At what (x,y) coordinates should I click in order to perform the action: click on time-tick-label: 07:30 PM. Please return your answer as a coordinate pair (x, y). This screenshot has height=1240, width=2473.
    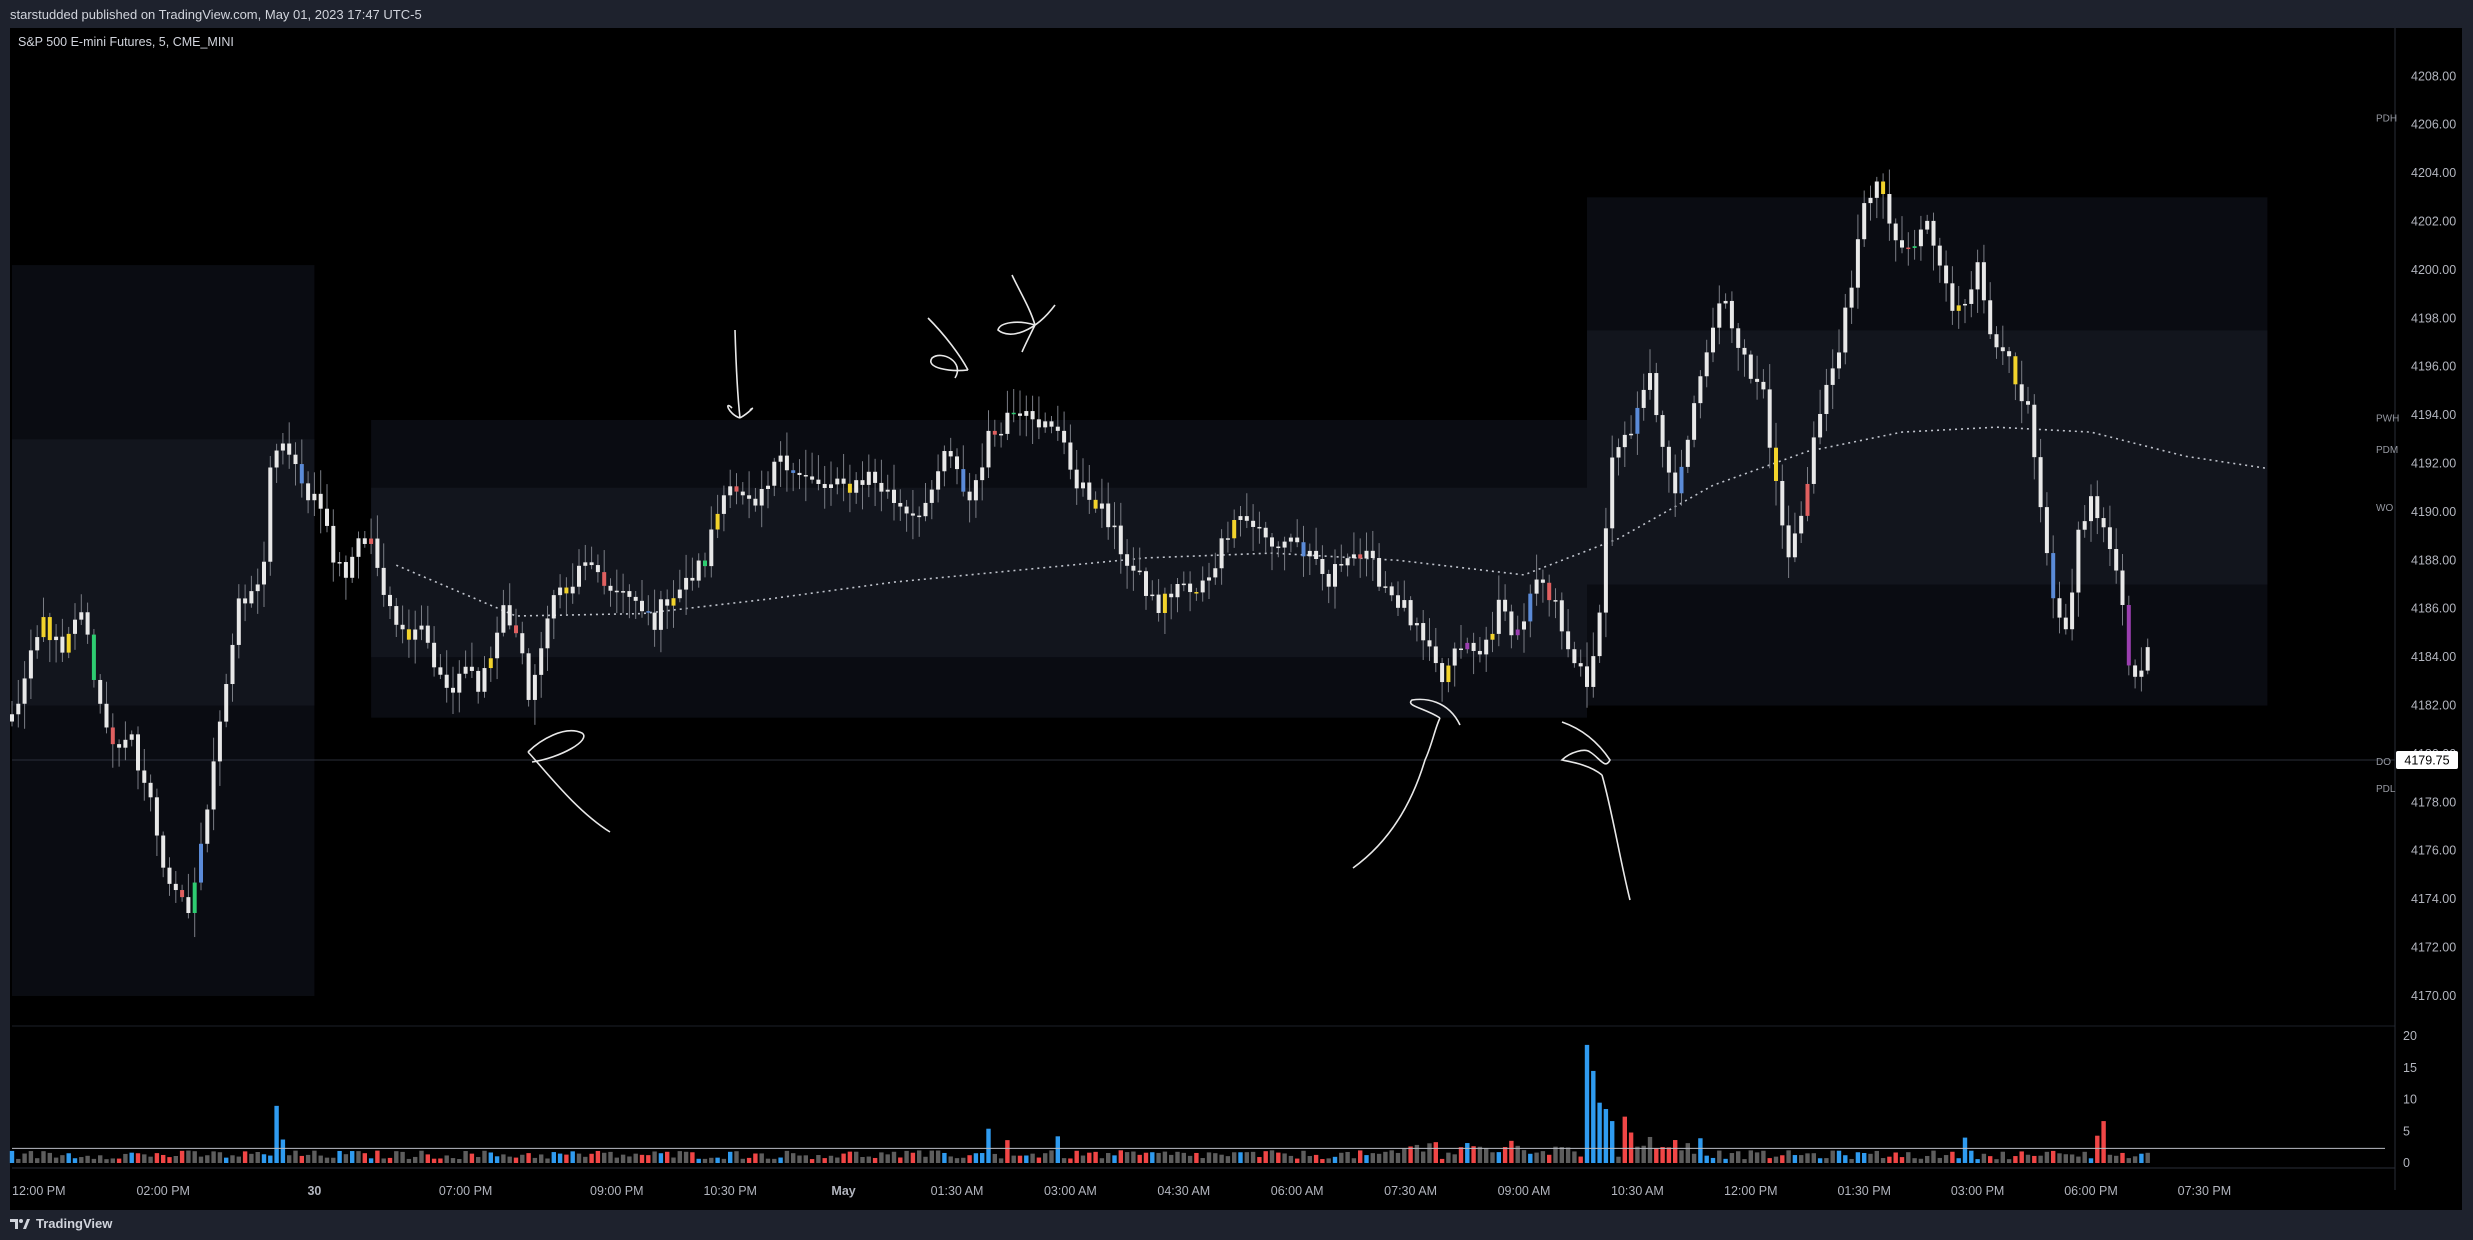
    Looking at the image, I should click on (2205, 1191).